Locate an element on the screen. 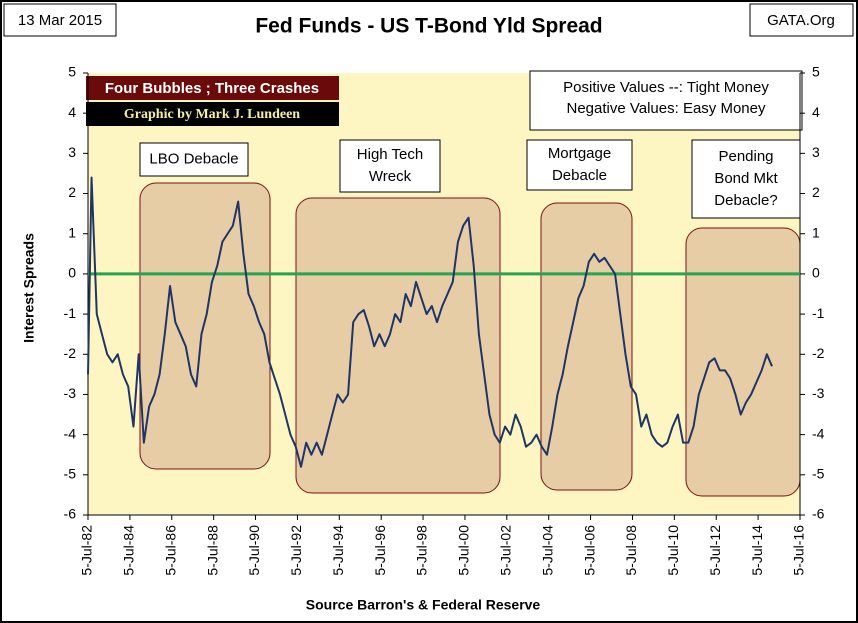  x-tick-label: 5-Jul-14 is located at coordinates (757, 550).